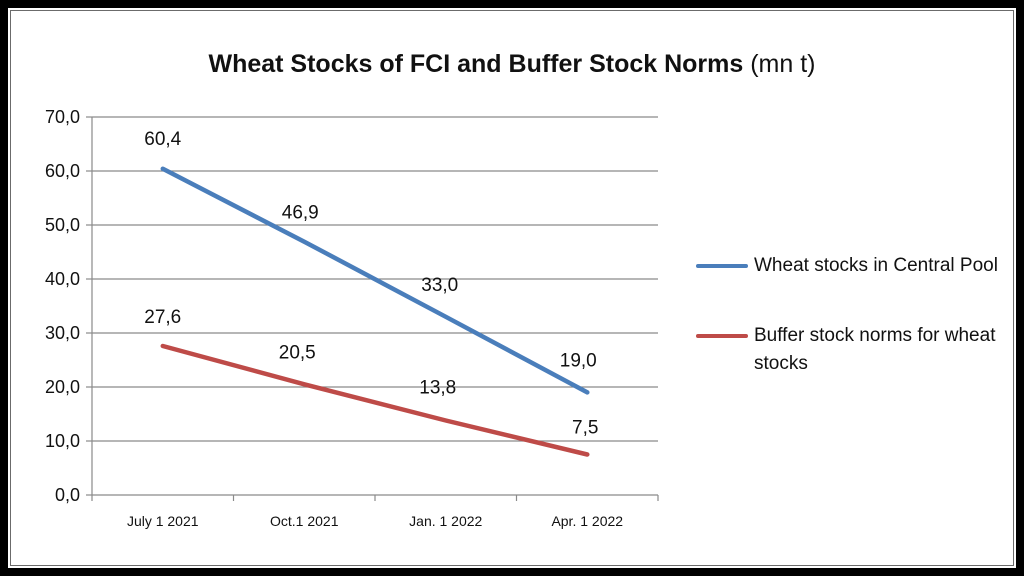 Image resolution: width=1024 pixels, height=576 pixels. Describe the element at coordinates (162, 139) in the screenshot. I see `data-label-central-pool: 60,4` at that location.